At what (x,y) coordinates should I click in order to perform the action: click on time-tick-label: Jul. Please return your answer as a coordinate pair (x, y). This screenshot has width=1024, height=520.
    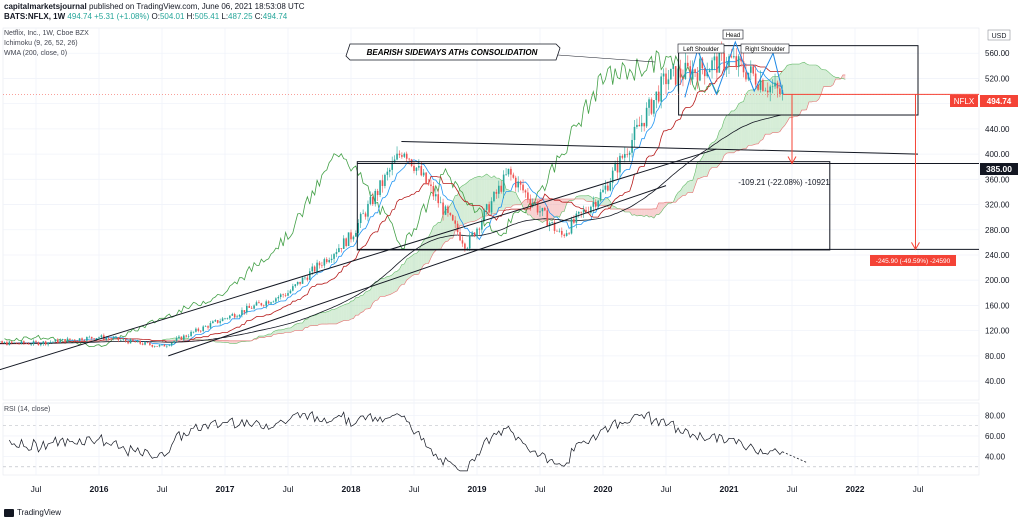
    Looking at the image, I should click on (288, 489).